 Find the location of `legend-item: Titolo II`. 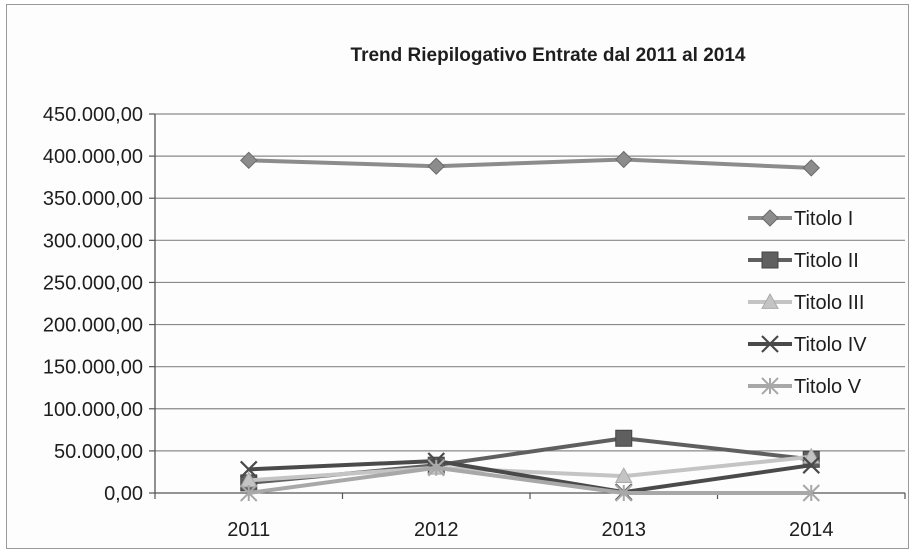

legend-item: Titolo II is located at coordinates (803, 261).